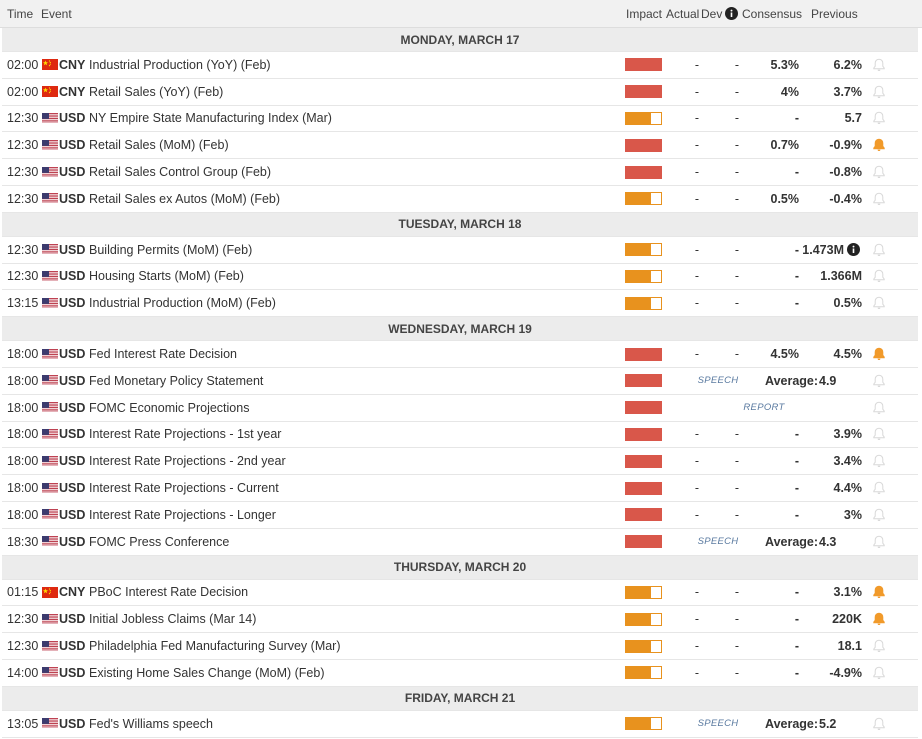  Describe the element at coordinates (207, 672) in the screenshot. I see `event-name: Existing Home Sales Change (MoM) (Feb)` at that location.